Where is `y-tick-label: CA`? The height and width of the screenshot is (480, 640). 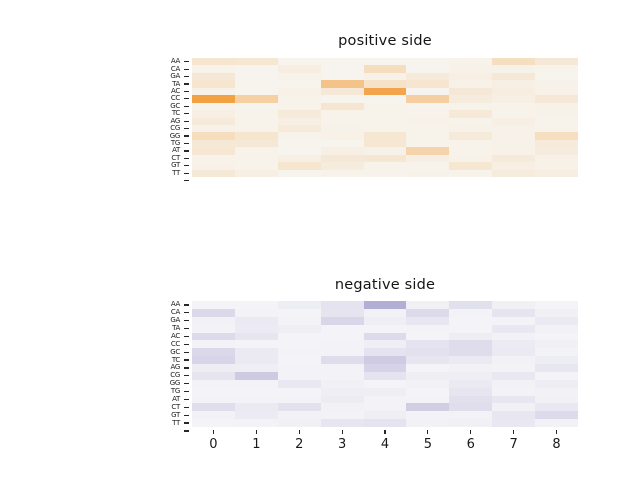 y-tick-label: CA is located at coordinates (175, 312).